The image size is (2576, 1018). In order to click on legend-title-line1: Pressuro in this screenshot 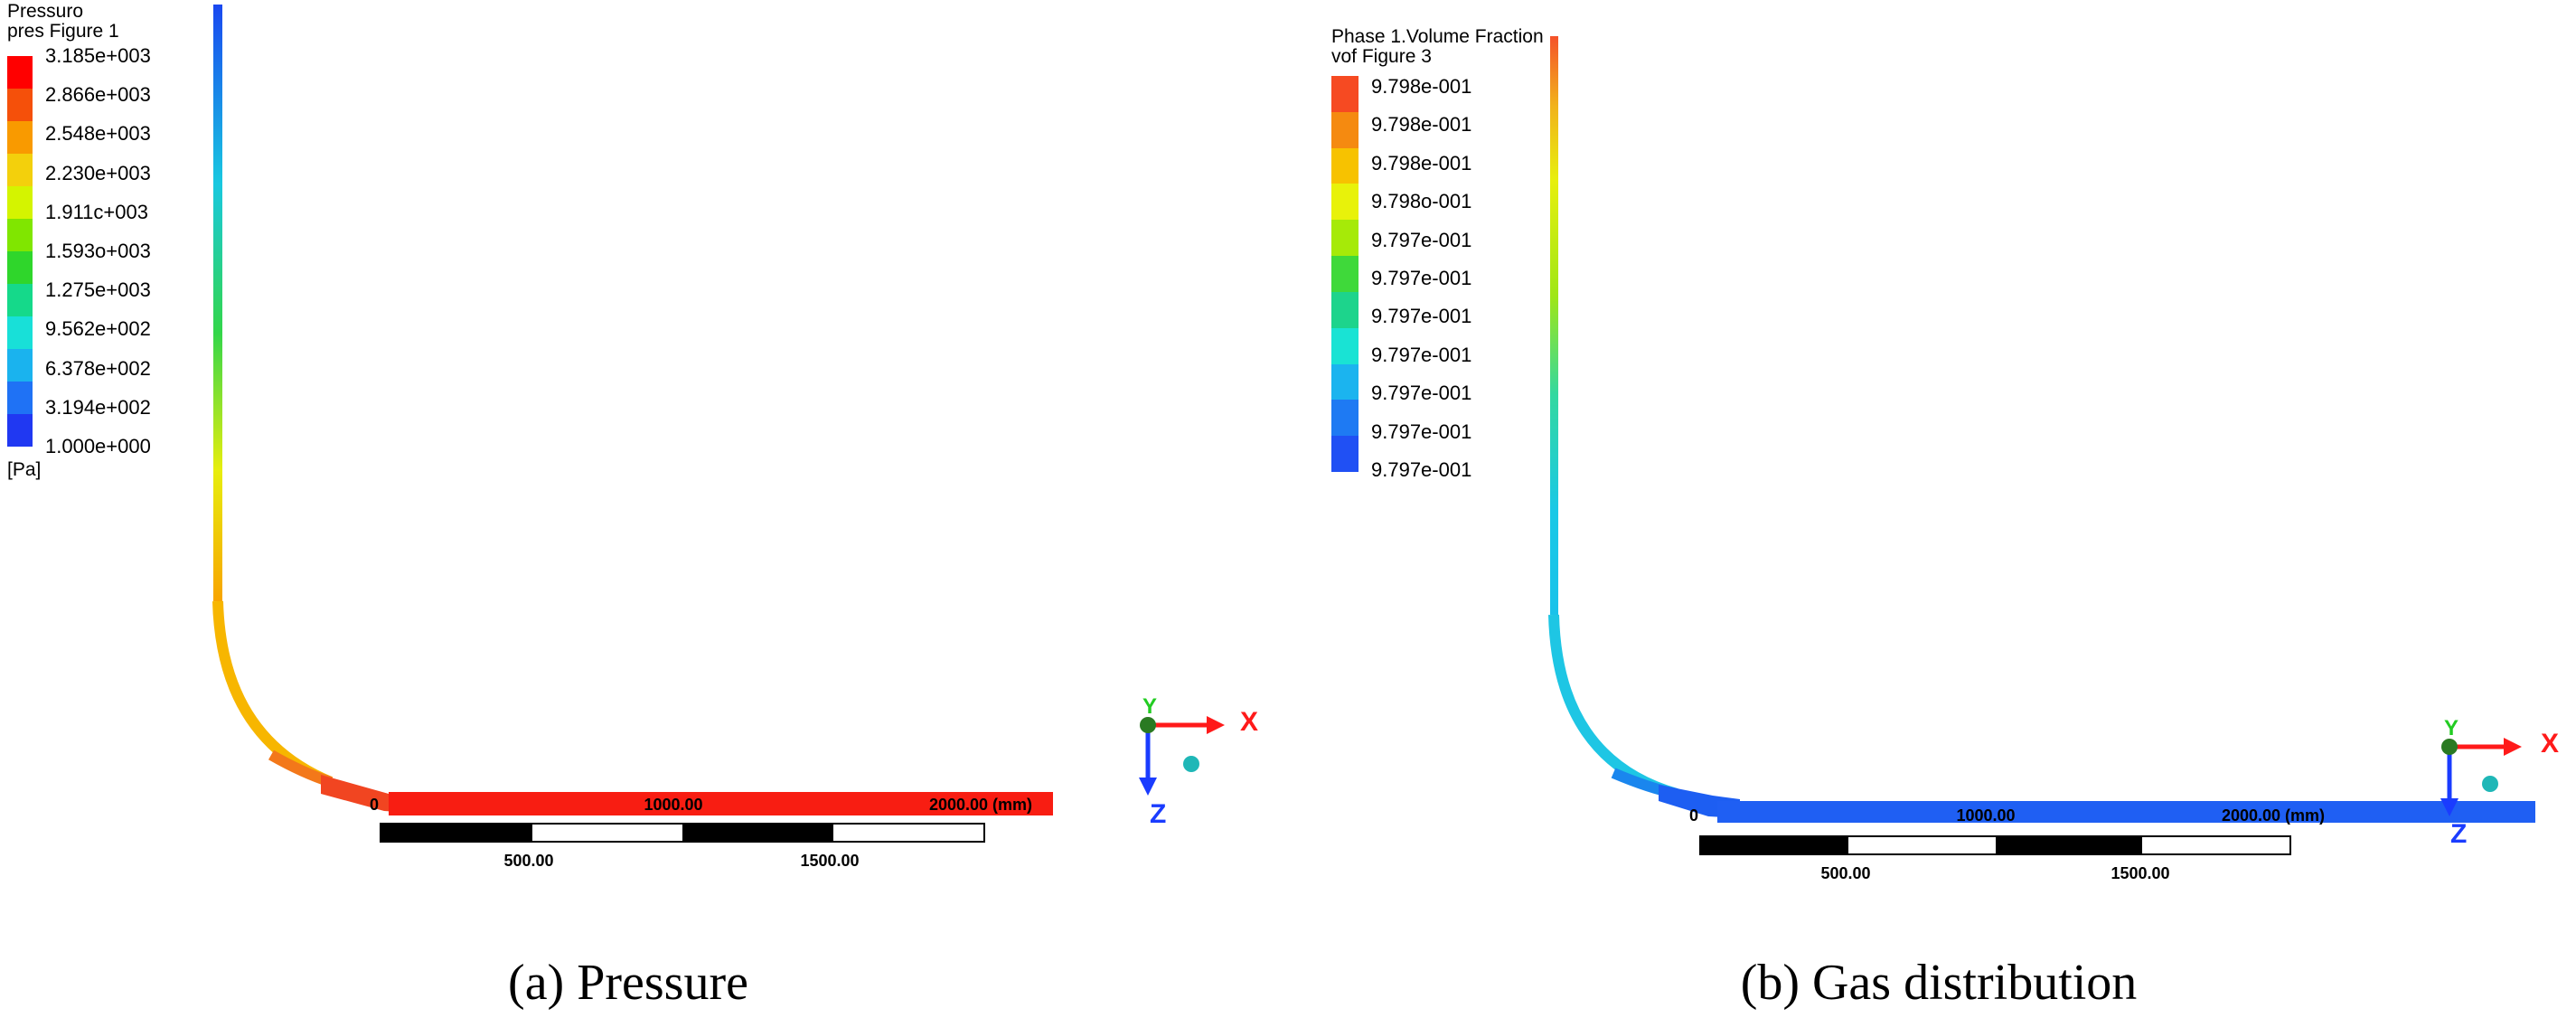, I will do `click(46, 12)`.